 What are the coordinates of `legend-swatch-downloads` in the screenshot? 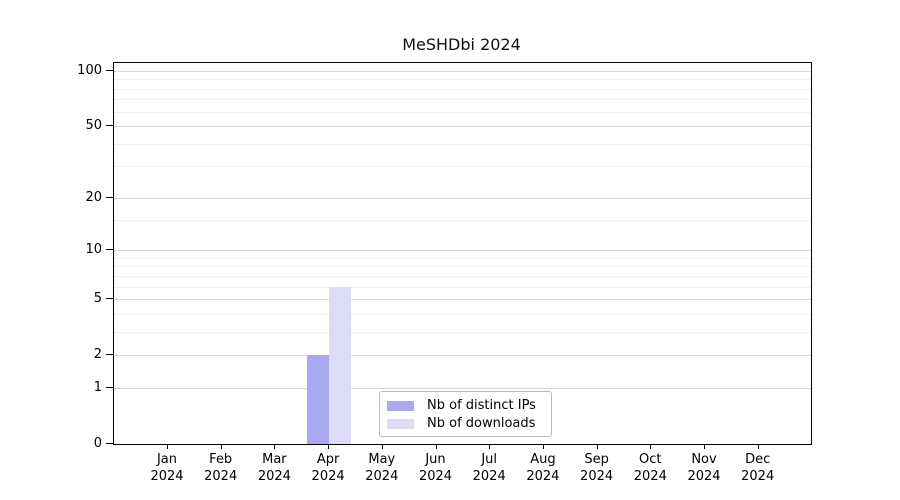 It's located at (400, 423).